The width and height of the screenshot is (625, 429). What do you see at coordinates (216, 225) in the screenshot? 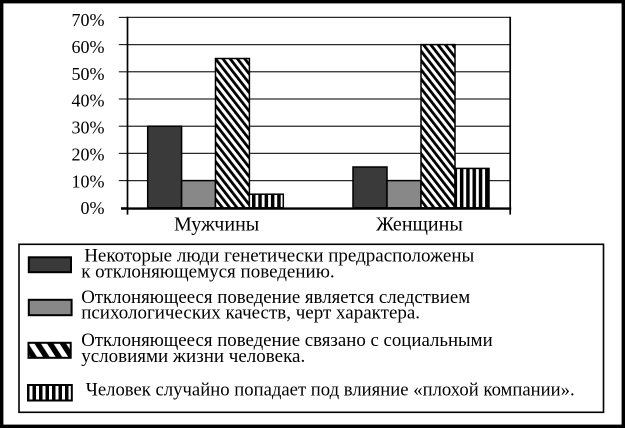
I see `svg-text: Мужчины` at bounding box center [216, 225].